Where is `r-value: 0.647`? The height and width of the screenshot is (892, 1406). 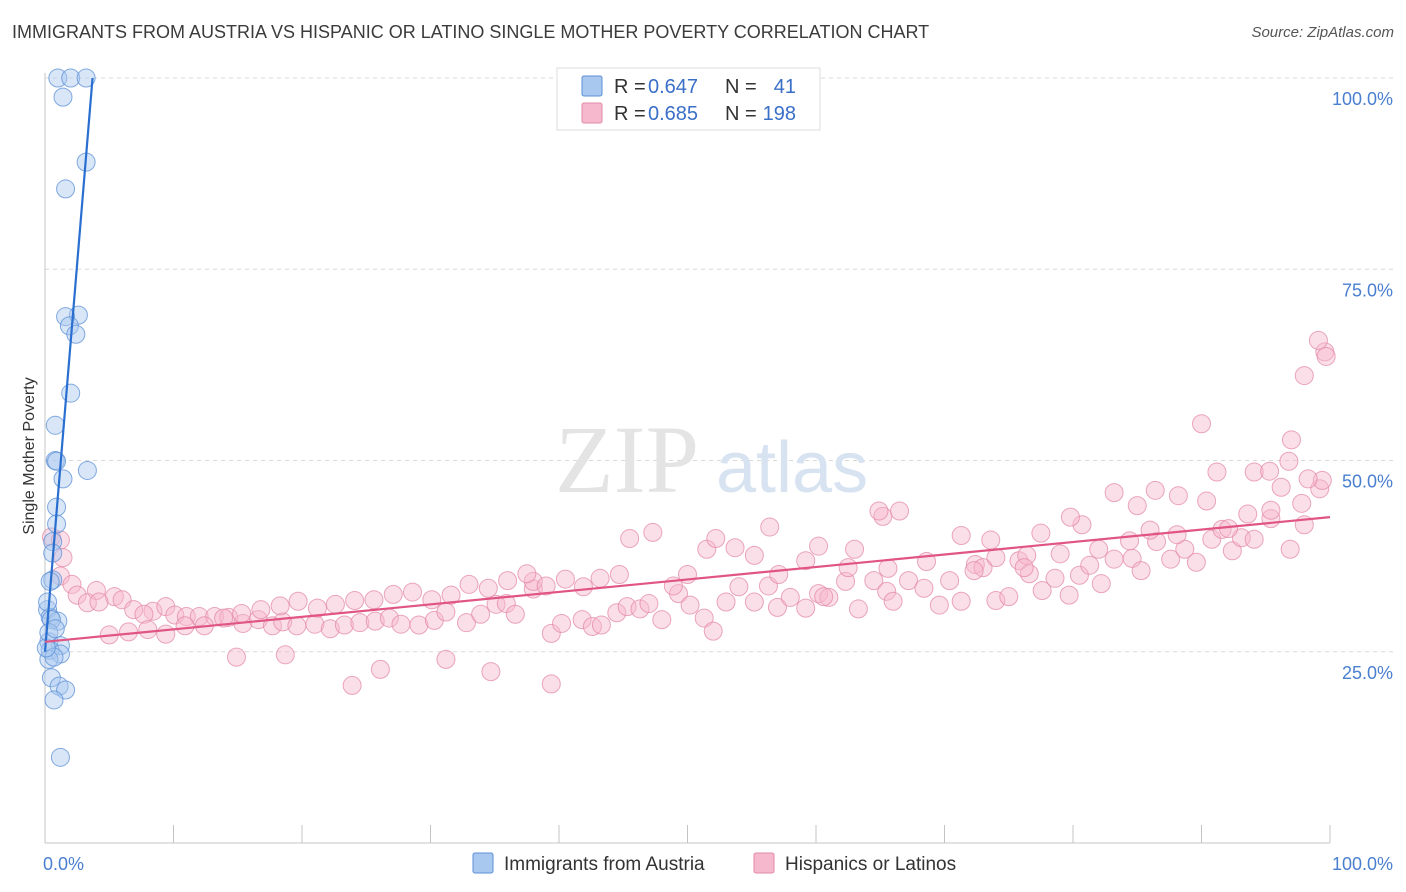 r-value: 0.647 is located at coordinates (673, 87).